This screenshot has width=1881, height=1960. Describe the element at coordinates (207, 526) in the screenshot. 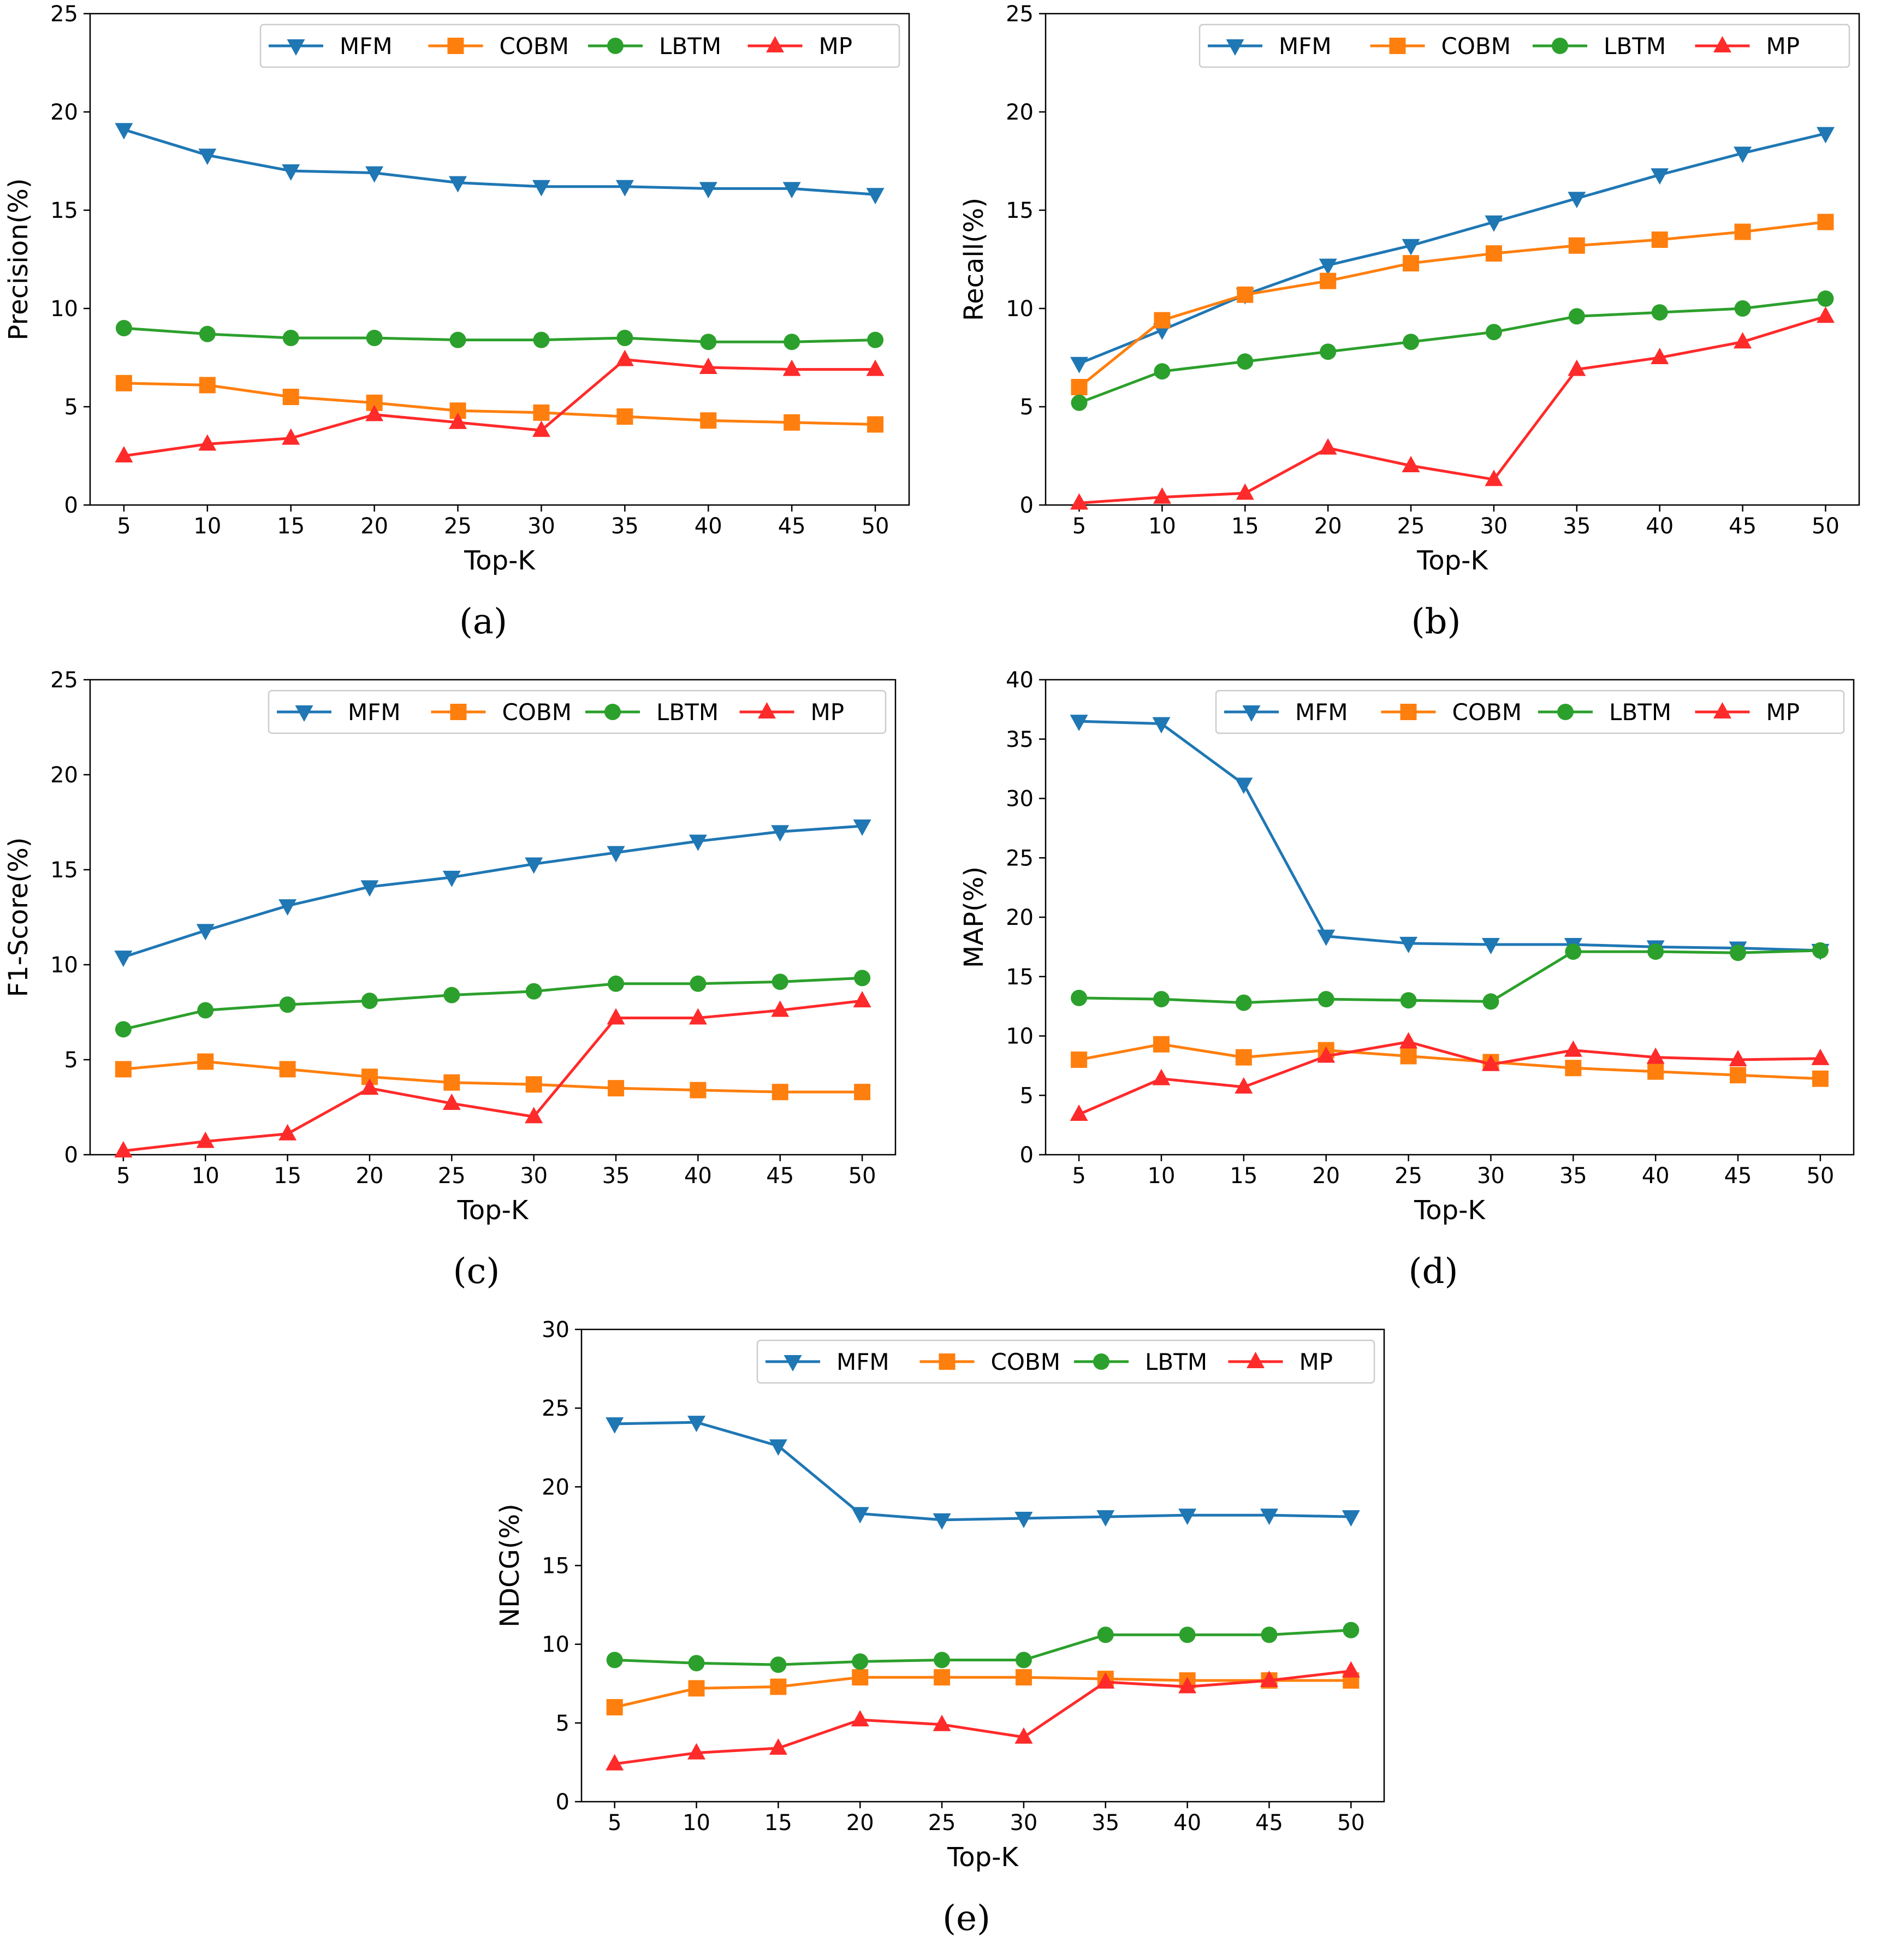

I see `x-tick-label: 10` at that location.